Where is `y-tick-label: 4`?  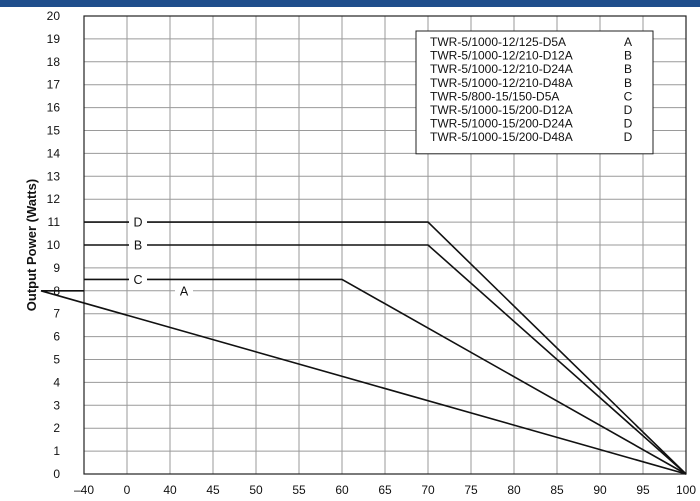 y-tick-label: 4 is located at coordinates (56, 382).